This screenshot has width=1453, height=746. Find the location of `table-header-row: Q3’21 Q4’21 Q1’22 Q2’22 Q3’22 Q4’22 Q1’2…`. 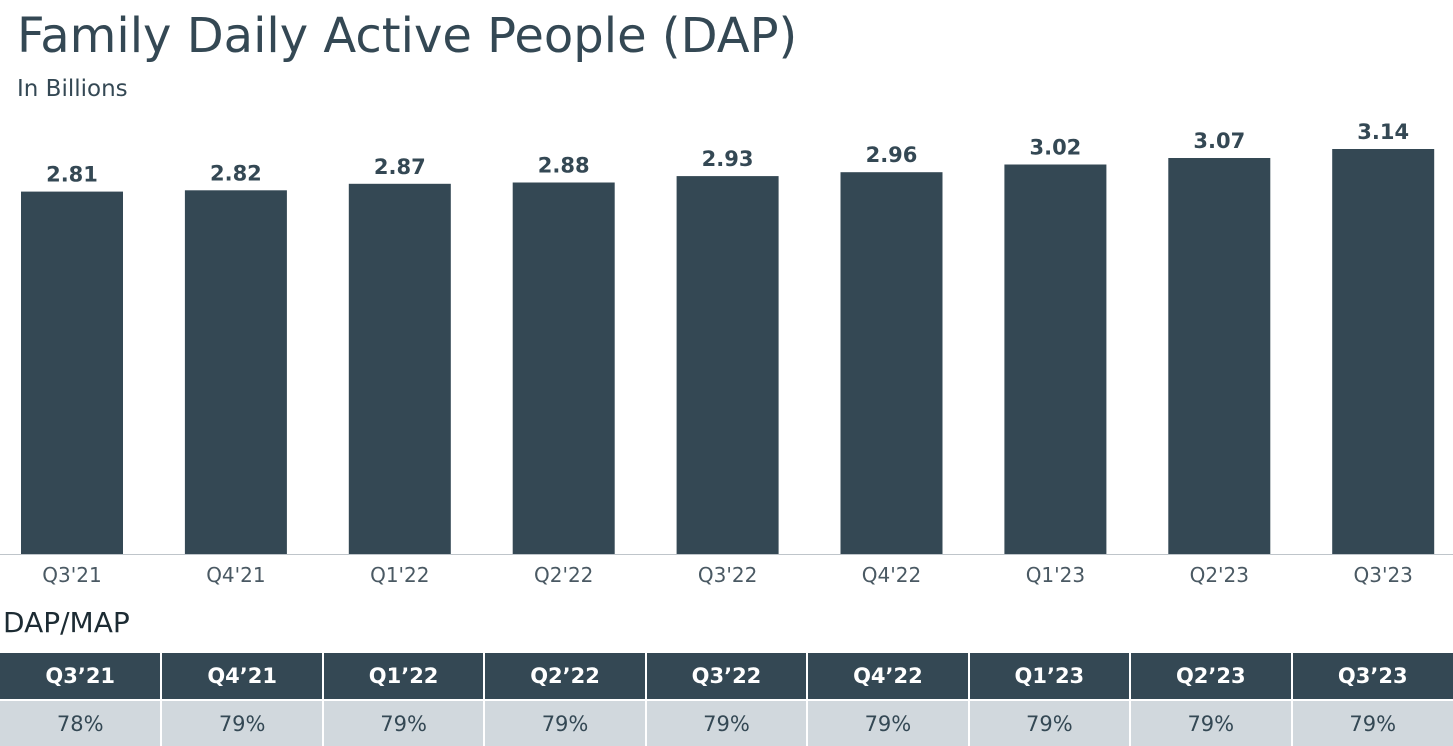

table-header-row: Q3’21 Q4’21 Q1’22 Q2’22 Q3’22 Q4’22 Q1’2… is located at coordinates (726, 676).